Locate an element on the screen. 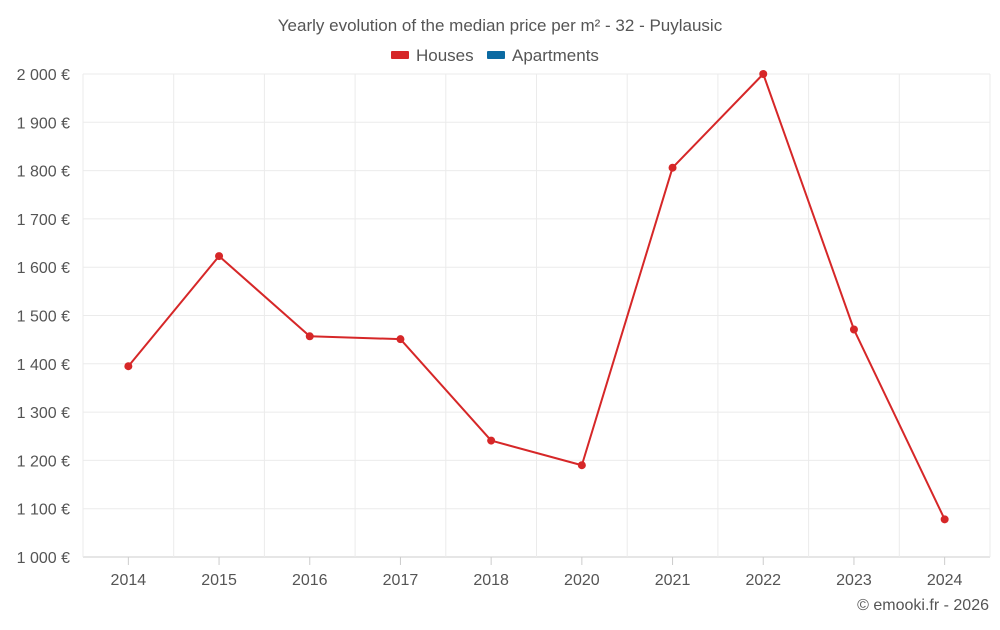 Image resolution: width=1000 pixels, height=630 pixels. y-tick-label: 1 100 € is located at coordinates (43, 510).